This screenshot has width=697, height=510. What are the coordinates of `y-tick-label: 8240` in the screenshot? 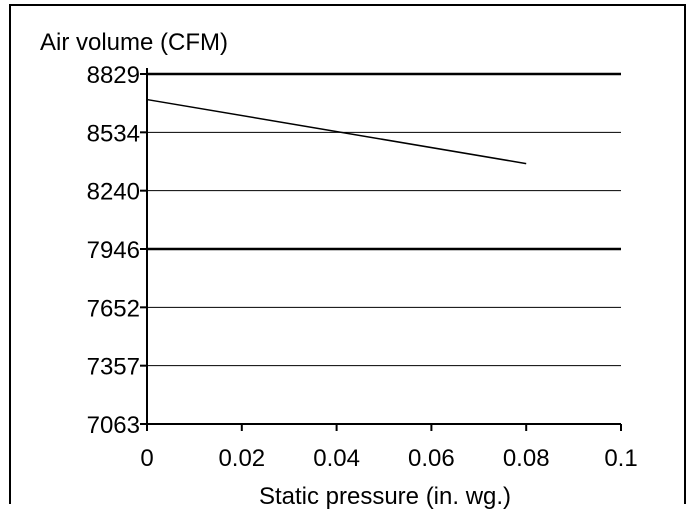 It's located at (113, 192).